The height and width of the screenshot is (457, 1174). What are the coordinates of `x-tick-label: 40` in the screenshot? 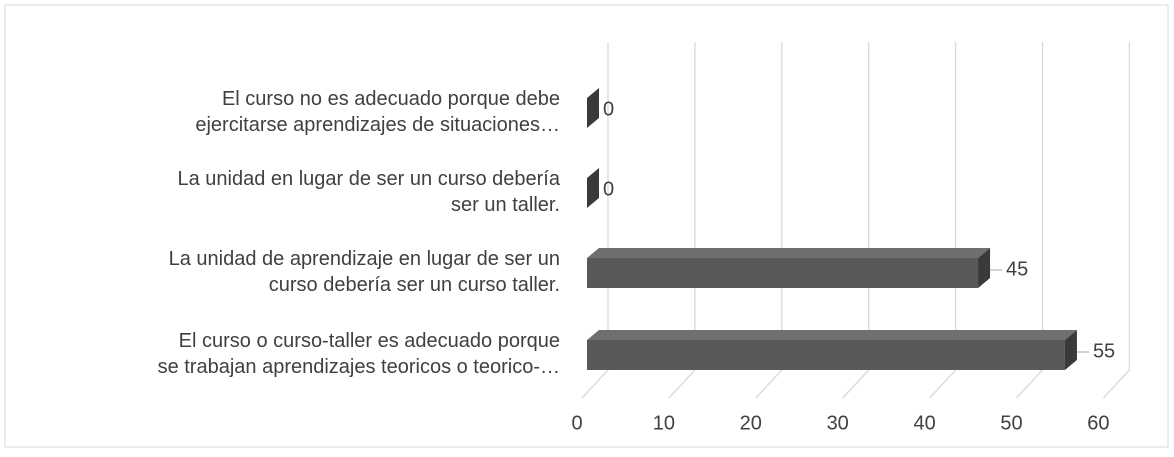 It's located at (924, 423).